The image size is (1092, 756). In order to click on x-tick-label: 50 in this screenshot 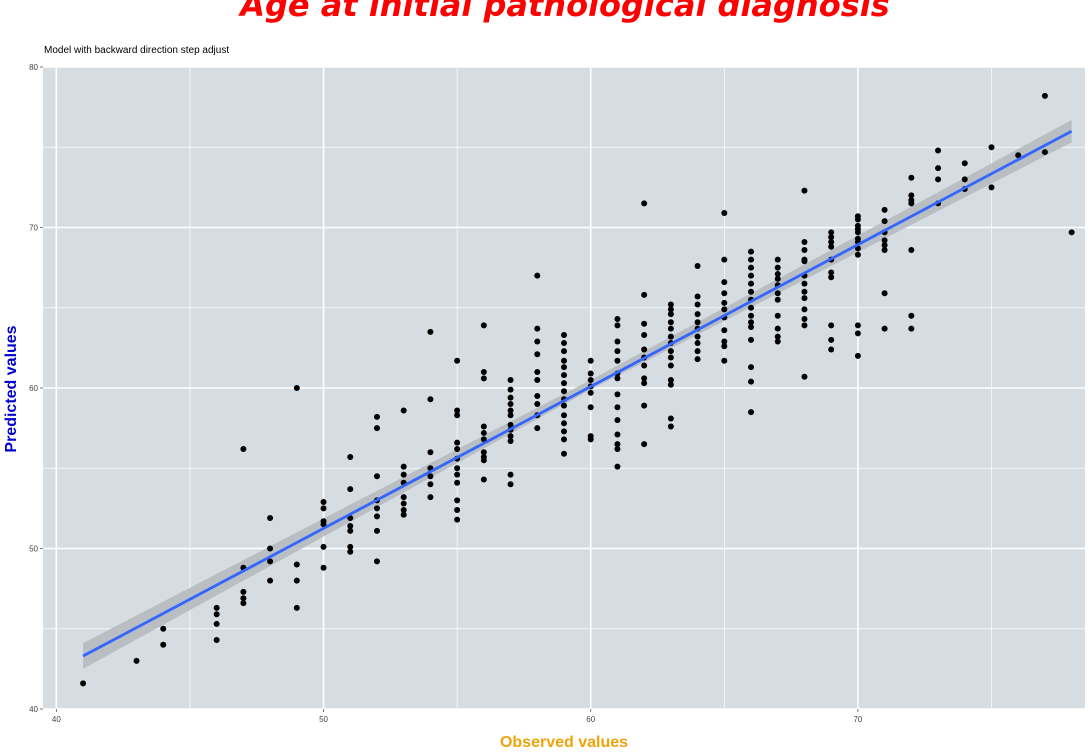, I will do `click(323, 719)`.